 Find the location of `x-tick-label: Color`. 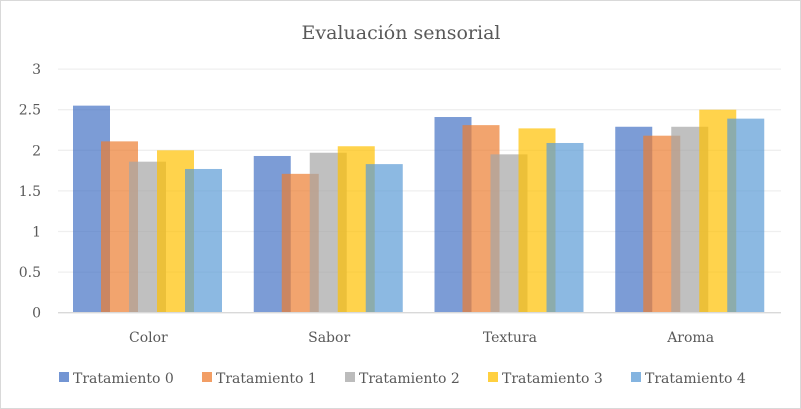

x-tick-label: Color is located at coordinates (148, 338).